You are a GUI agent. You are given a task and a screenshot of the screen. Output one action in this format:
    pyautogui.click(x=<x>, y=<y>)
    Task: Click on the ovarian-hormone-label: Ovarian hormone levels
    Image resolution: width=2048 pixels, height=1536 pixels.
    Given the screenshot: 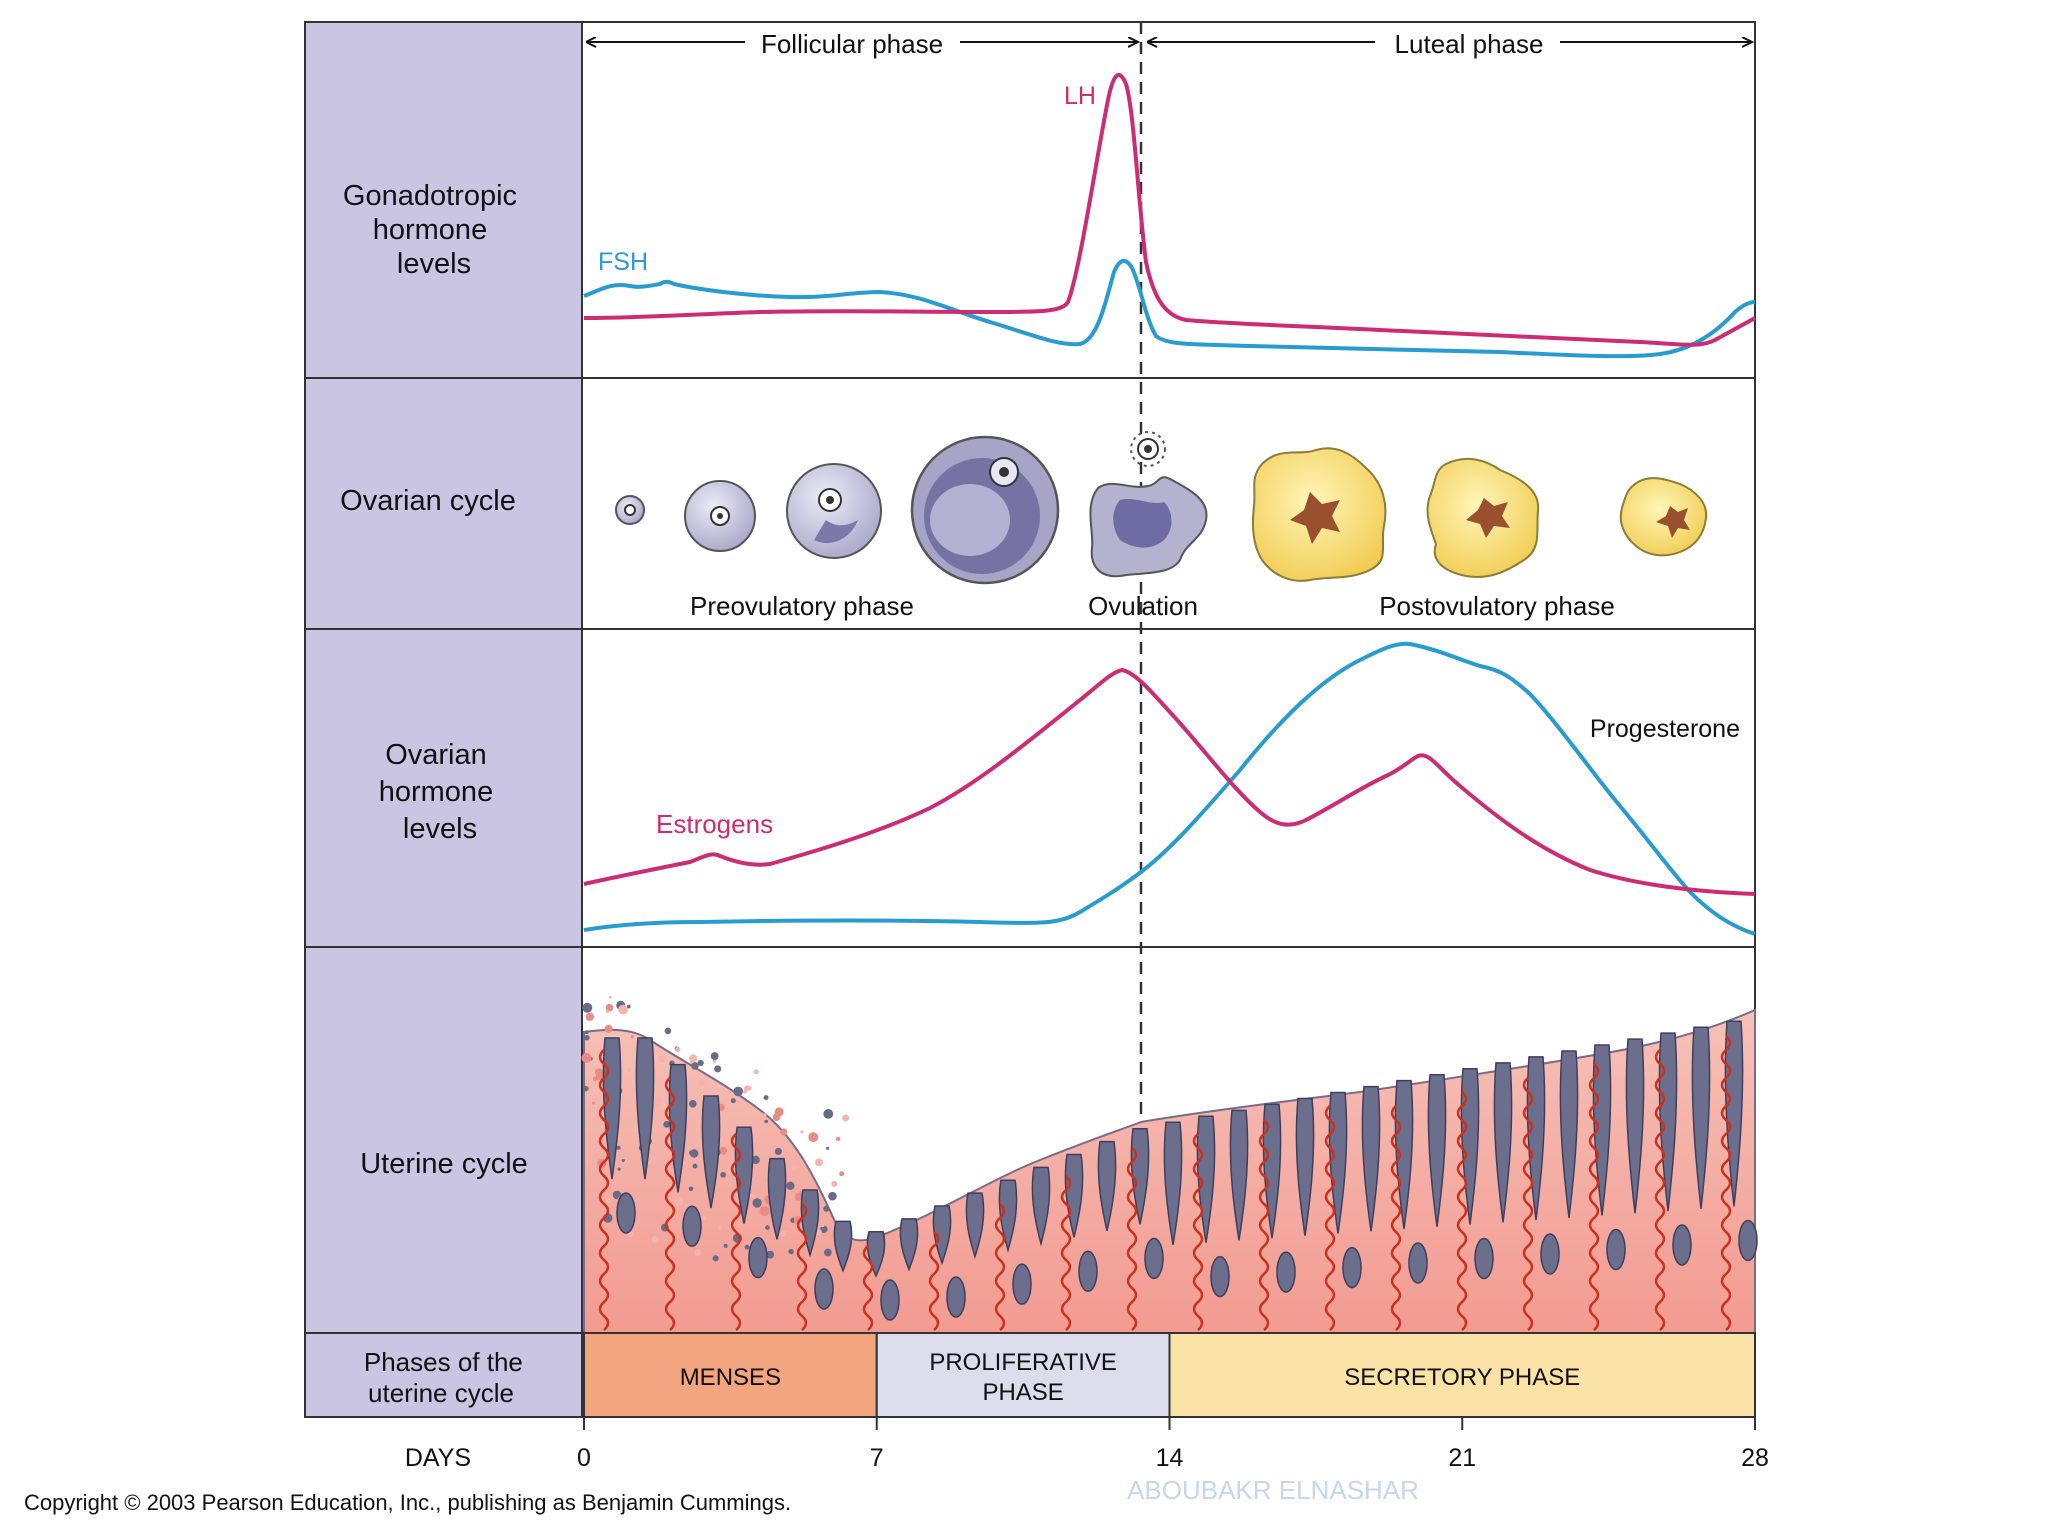 What is the action you would take?
    pyautogui.click(x=440, y=792)
    